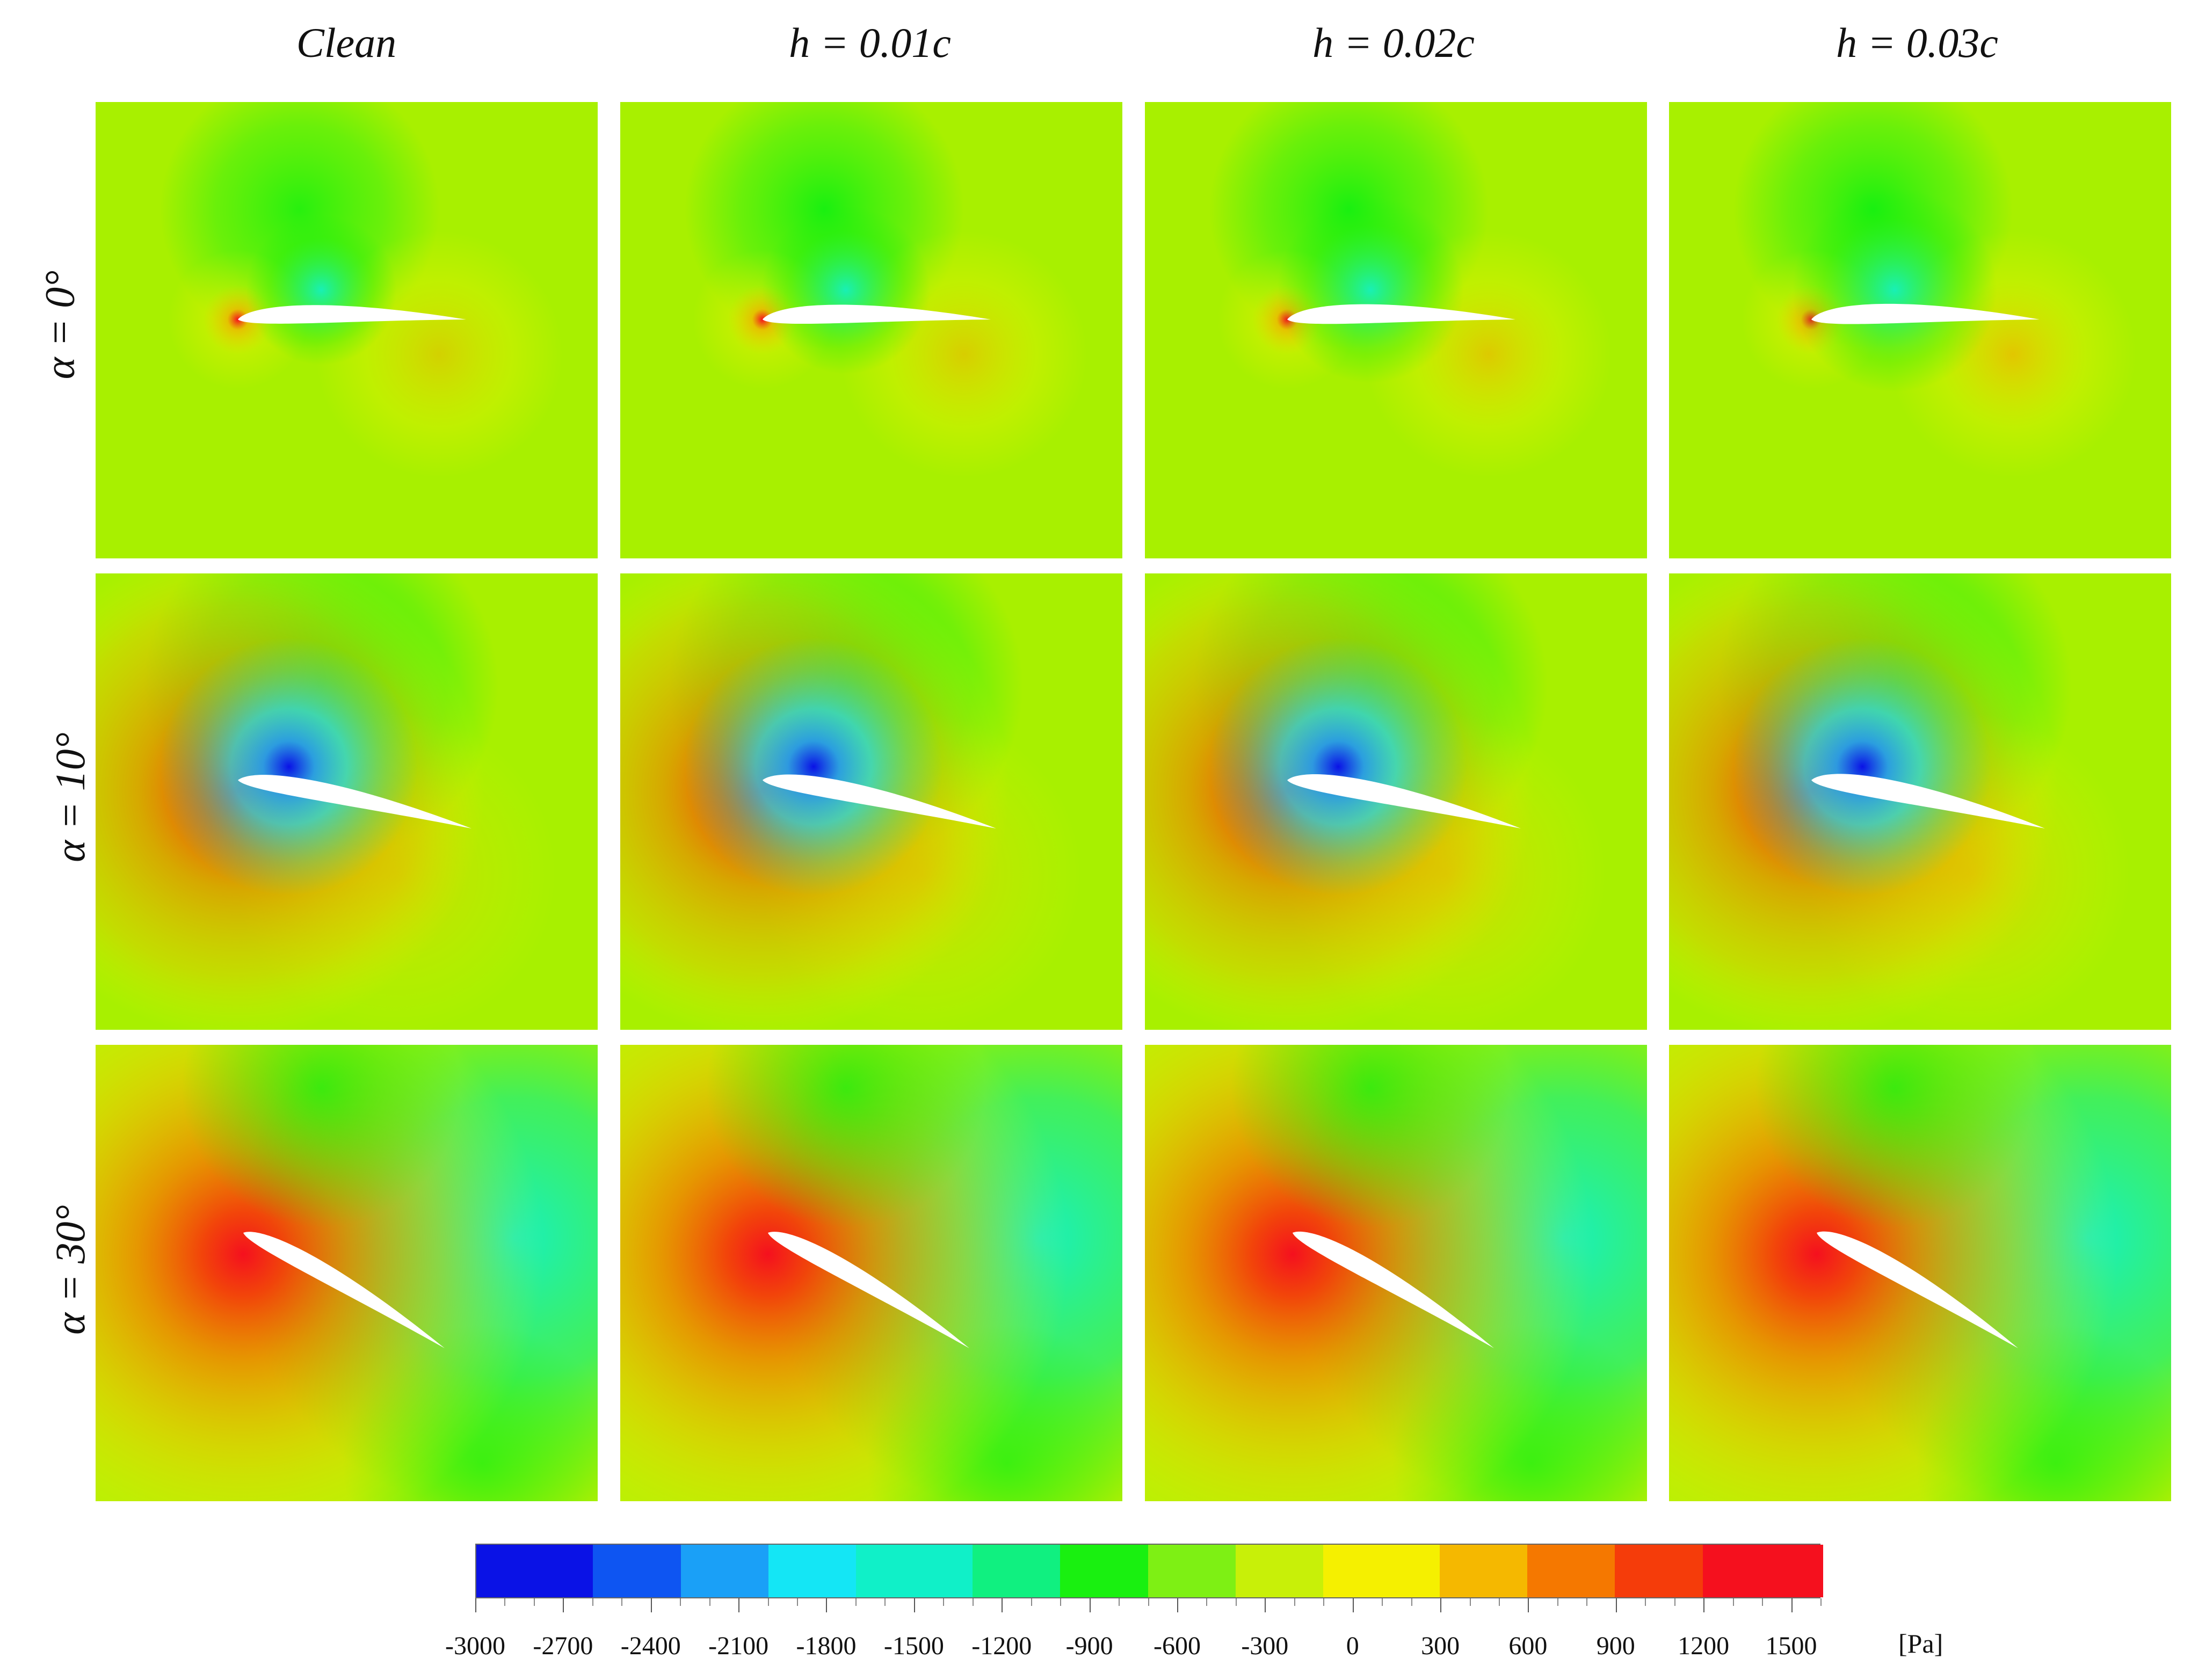 The height and width of the screenshot is (1680, 2191). Describe the element at coordinates (346, 42) in the screenshot. I see `column-label-clean: Clean` at that location.